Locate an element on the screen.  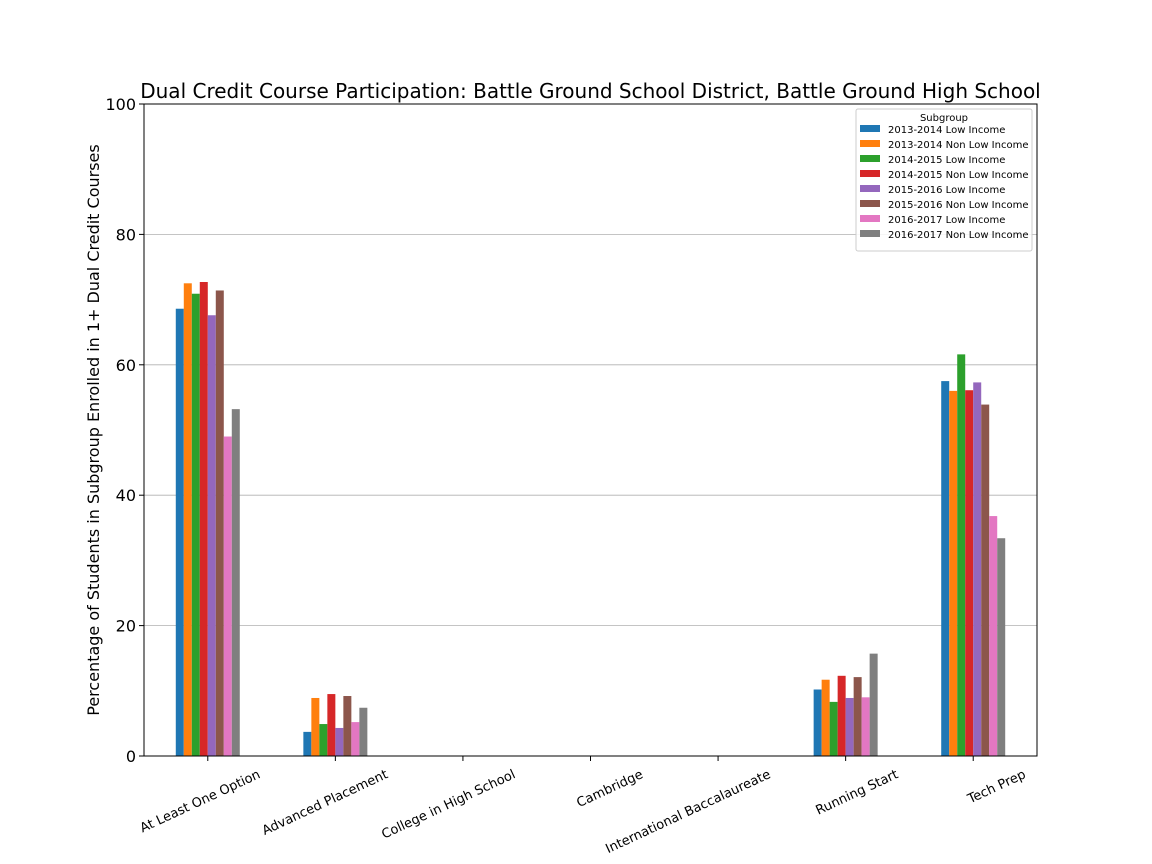
legend-entry: 2015-2016 Non Low Income is located at coordinates (958, 205).